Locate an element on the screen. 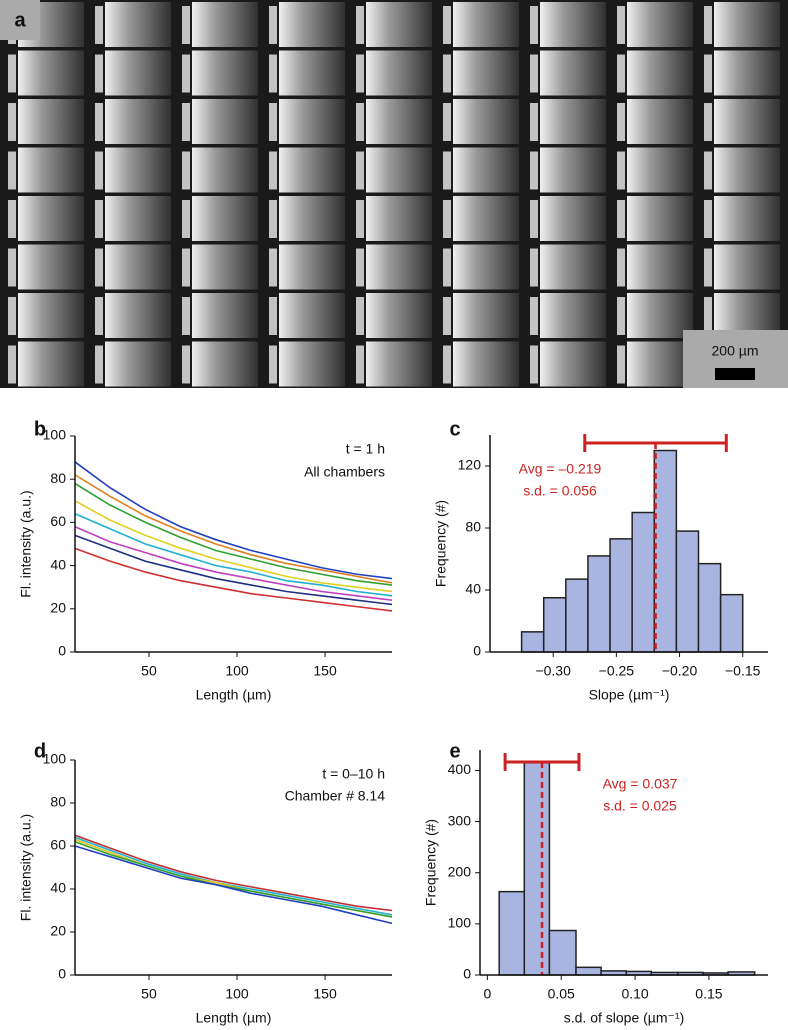 This screenshot has height=1030, width=788. x-tick-label: −0.25 is located at coordinates (617, 671).